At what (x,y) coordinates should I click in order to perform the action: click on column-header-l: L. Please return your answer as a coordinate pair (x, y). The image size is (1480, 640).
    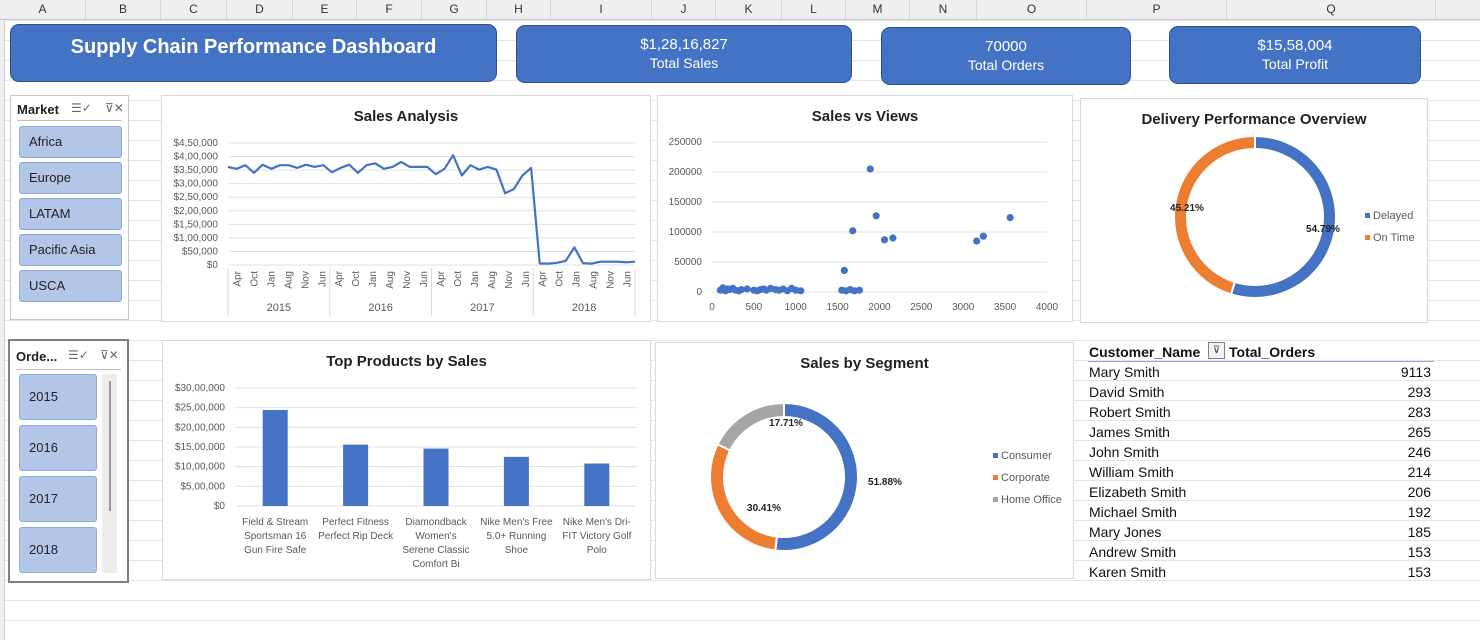
    Looking at the image, I should click on (814, 9).